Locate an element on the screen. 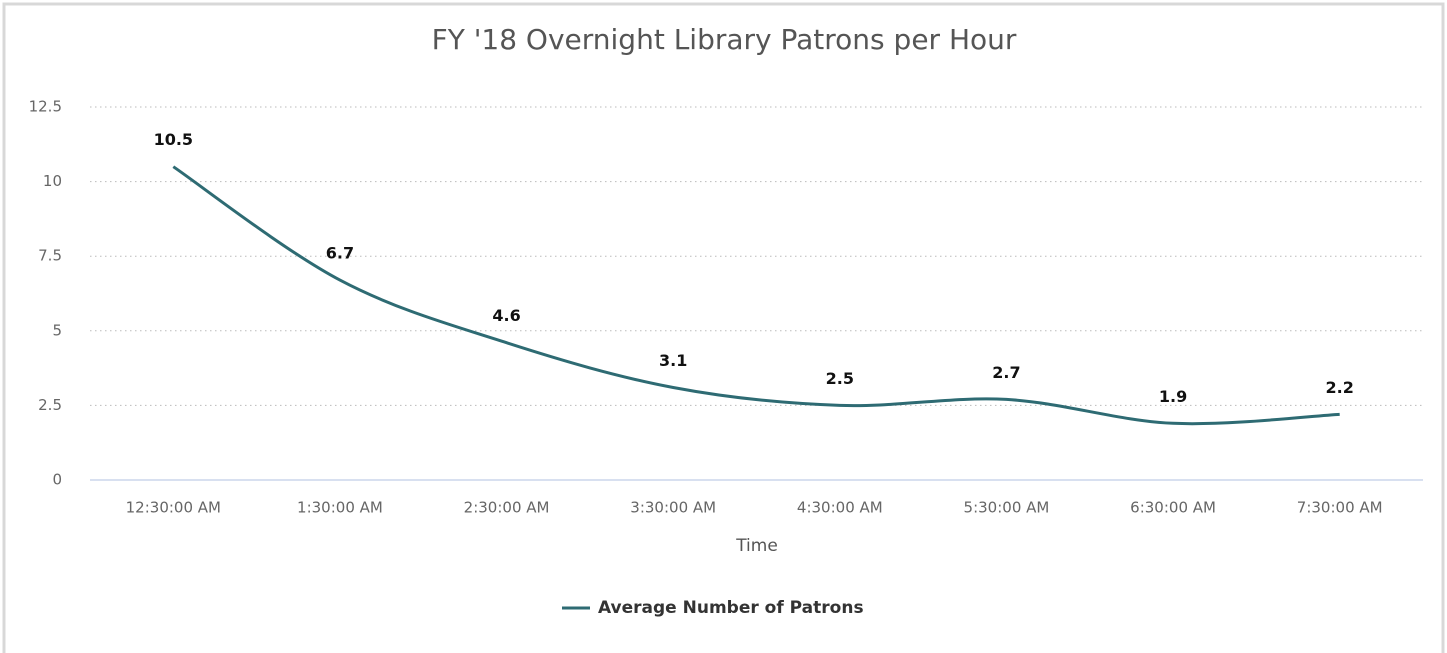 The height and width of the screenshot is (653, 1447). data-label: 2.2 is located at coordinates (1340, 387).